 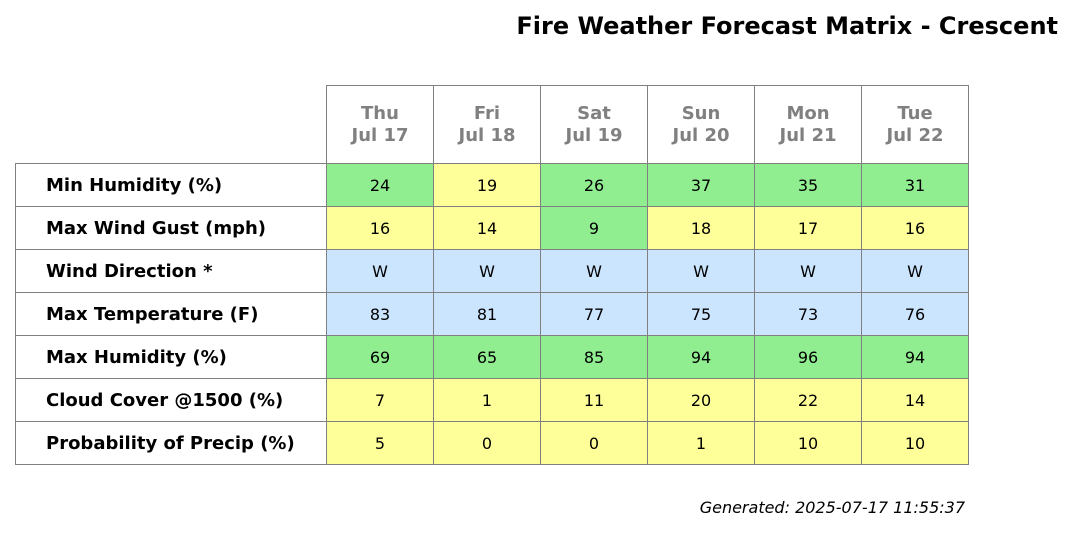 I want to click on row-label: Max Temperature (F), so click(x=171, y=314).